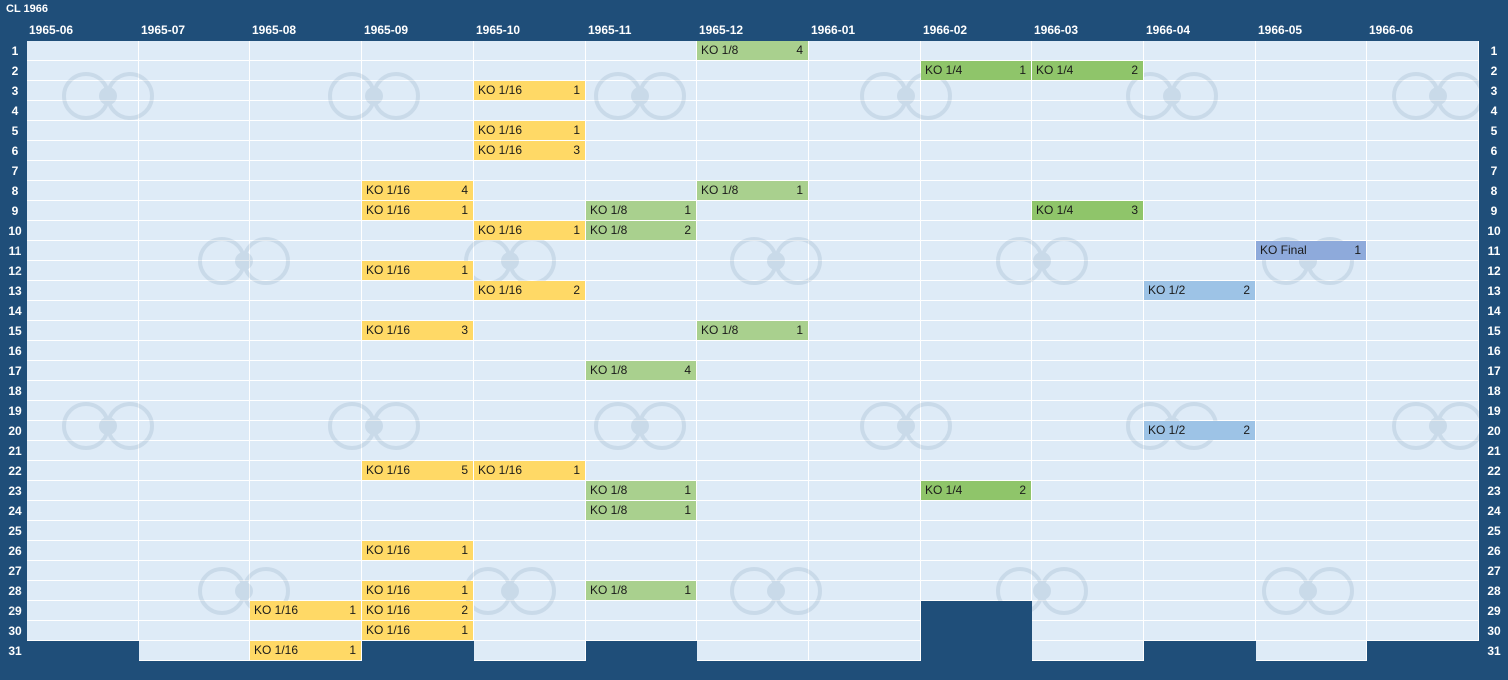 The height and width of the screenshot is (680, 1508). I want to click on match-event: KO 1/16 3, so click(530, 150).